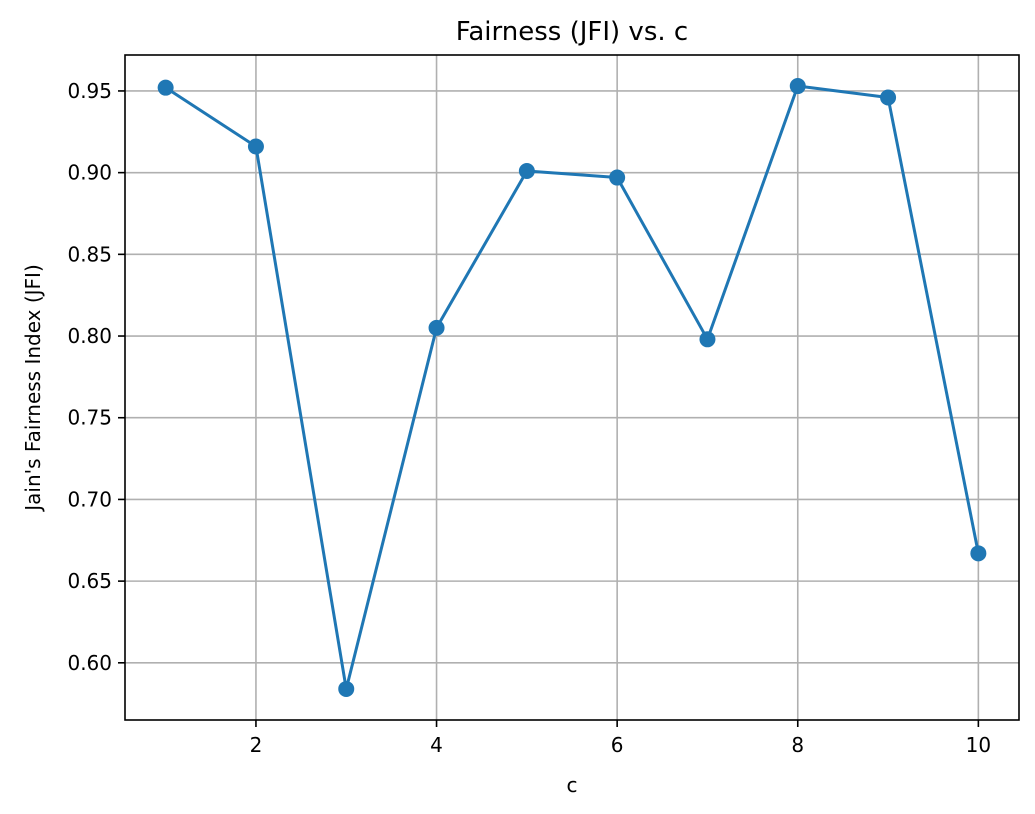 The width and height of the screenshot is (1035, 814). Describe the element at coordinates (89, 91) in the screenshot. I see `y-tick-label: 0.95` at that location.